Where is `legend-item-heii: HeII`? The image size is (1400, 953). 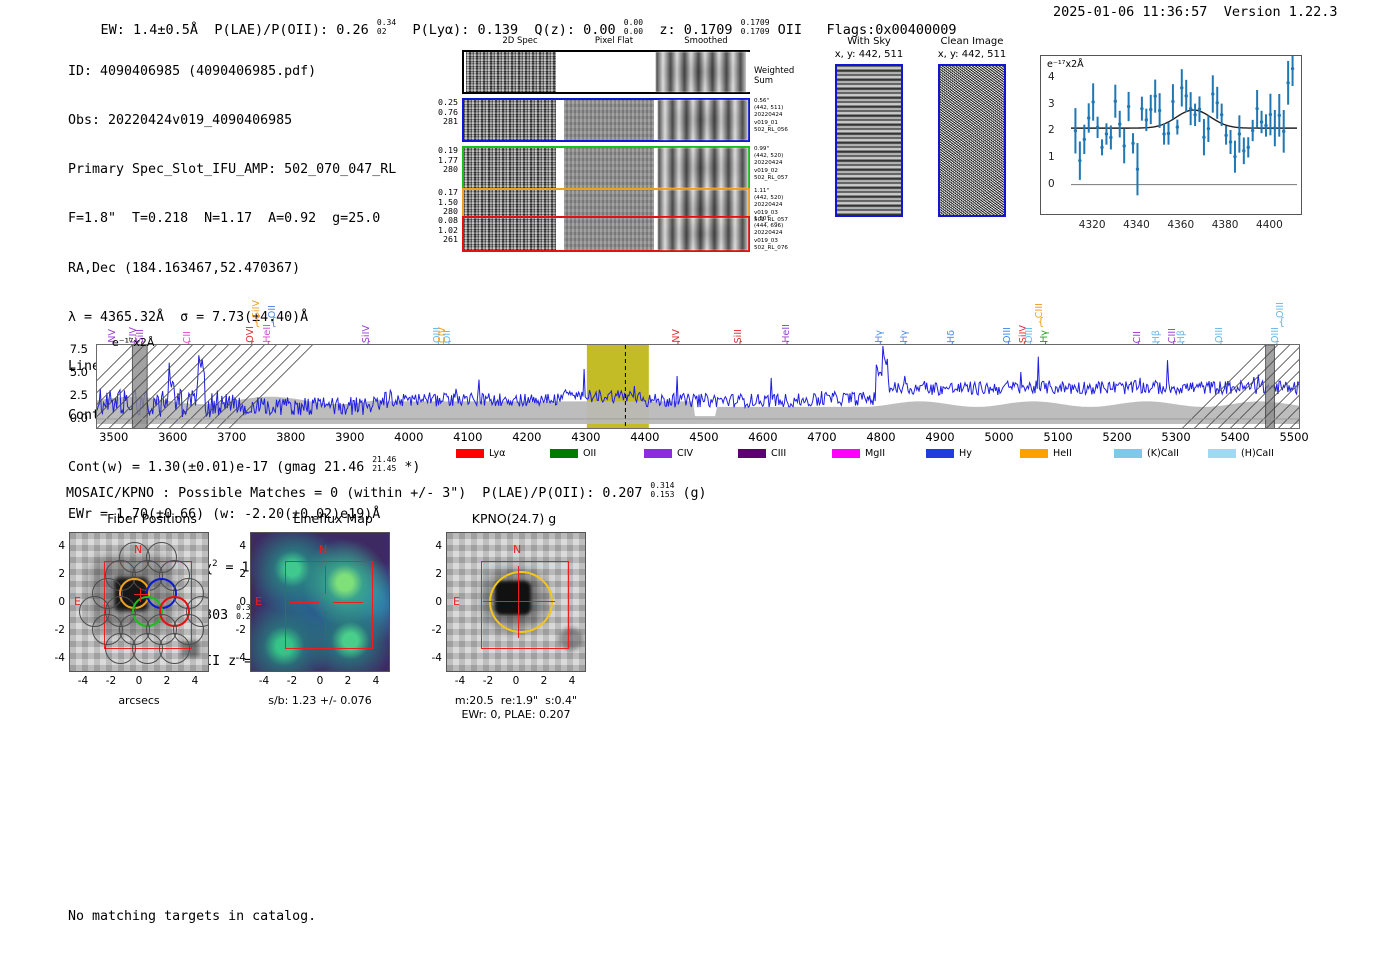
legend-item-heii: HeII is located at coordinates (1046, 453).